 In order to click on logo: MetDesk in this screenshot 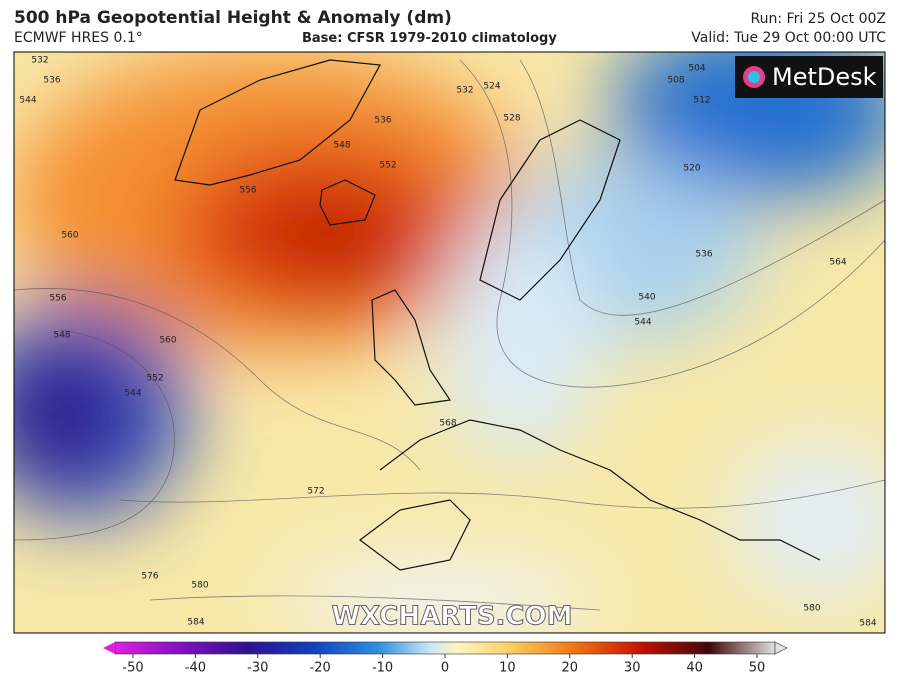, I will do `click(809, 77)`.